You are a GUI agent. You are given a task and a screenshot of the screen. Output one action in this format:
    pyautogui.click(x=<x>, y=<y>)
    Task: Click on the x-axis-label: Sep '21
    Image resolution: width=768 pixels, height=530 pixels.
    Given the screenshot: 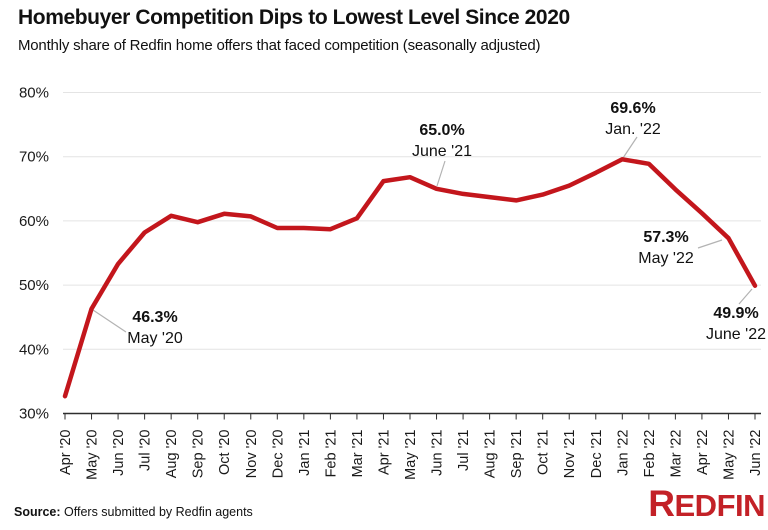 What is the action you would take?
    pyautogui.click(x=517, y=454)
    